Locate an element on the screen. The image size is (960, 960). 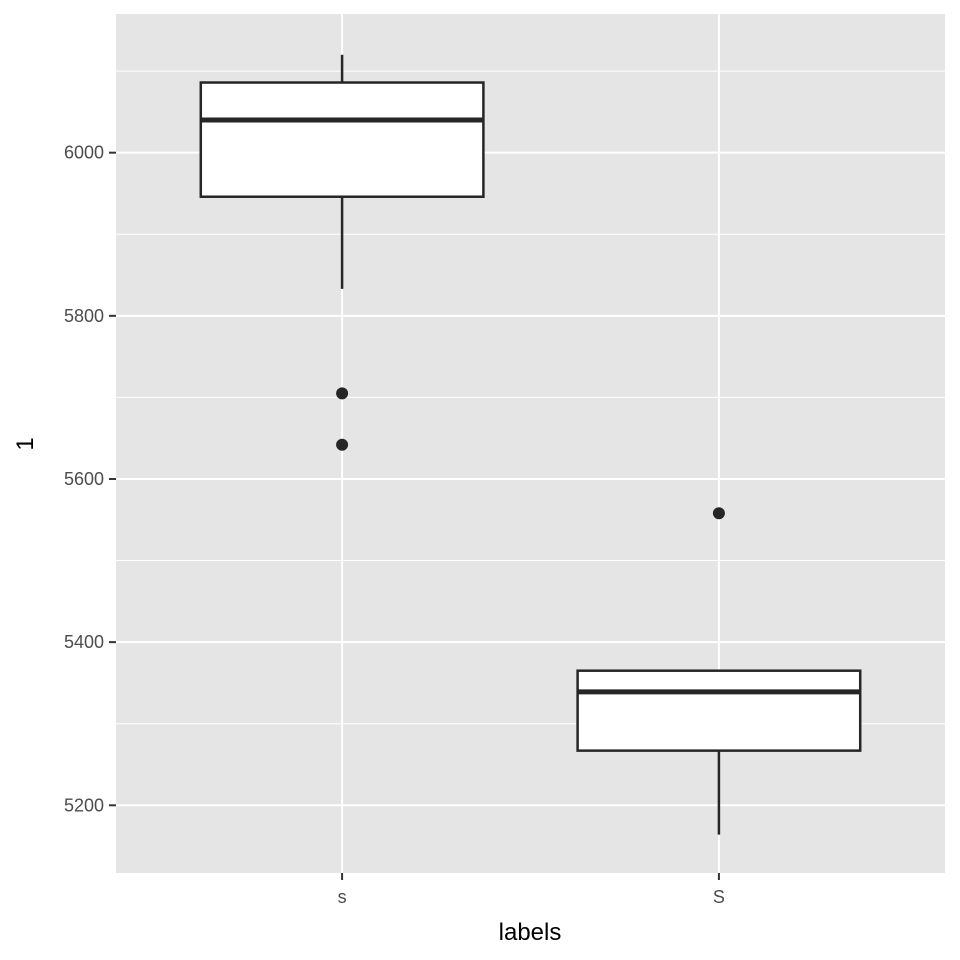
y-axis: 5200 5400 5600 5800 6000 is located at coordinates (90, 479).